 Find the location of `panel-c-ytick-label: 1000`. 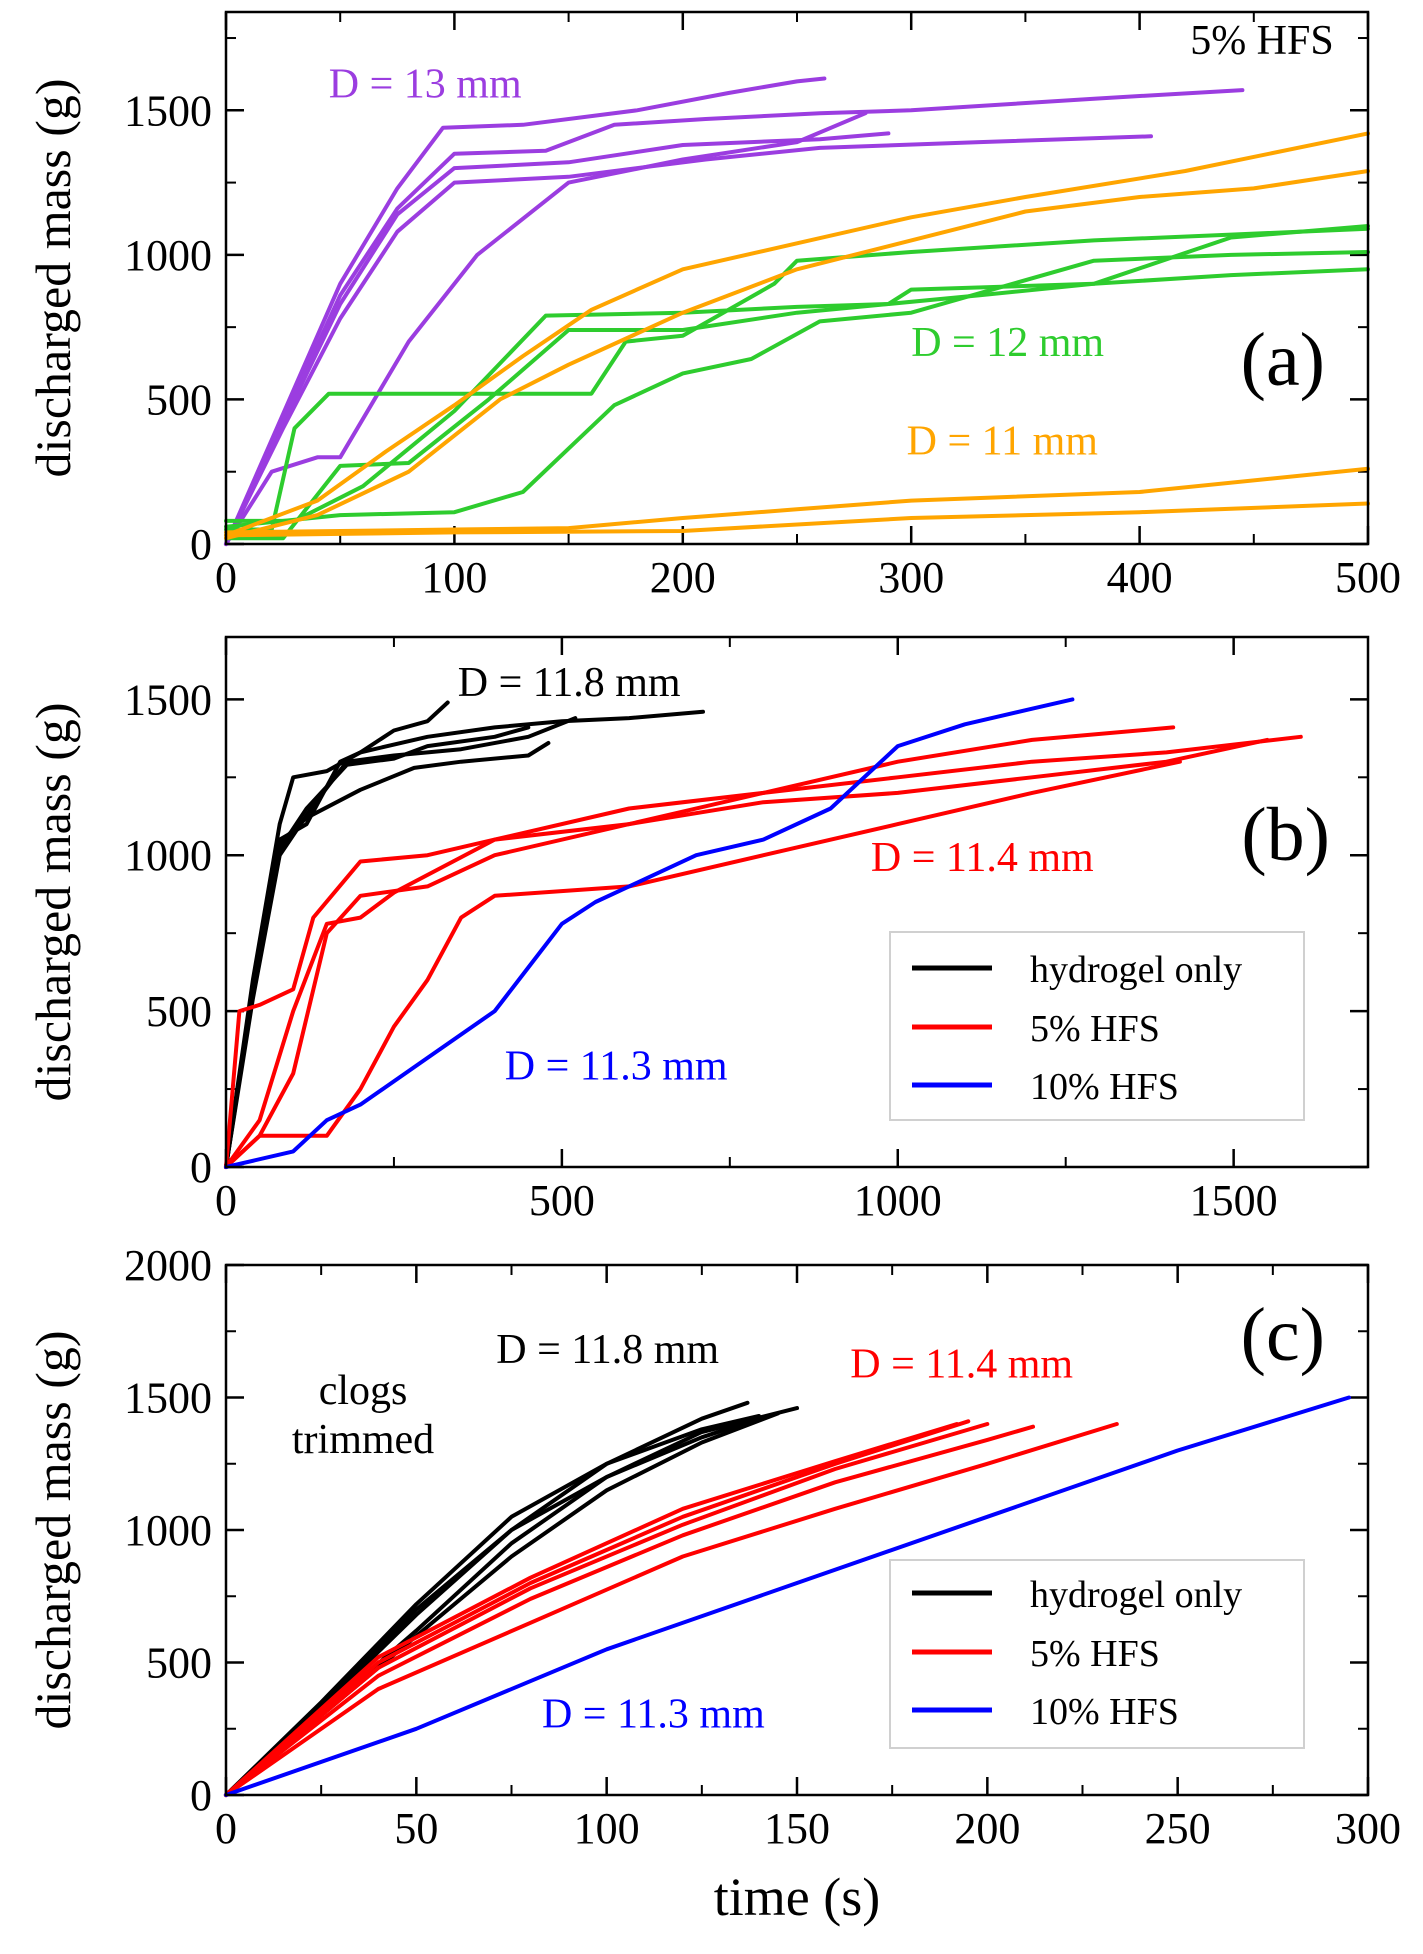

panel-c-ytick-label: 1000 is located at coordinates (168, 1530).